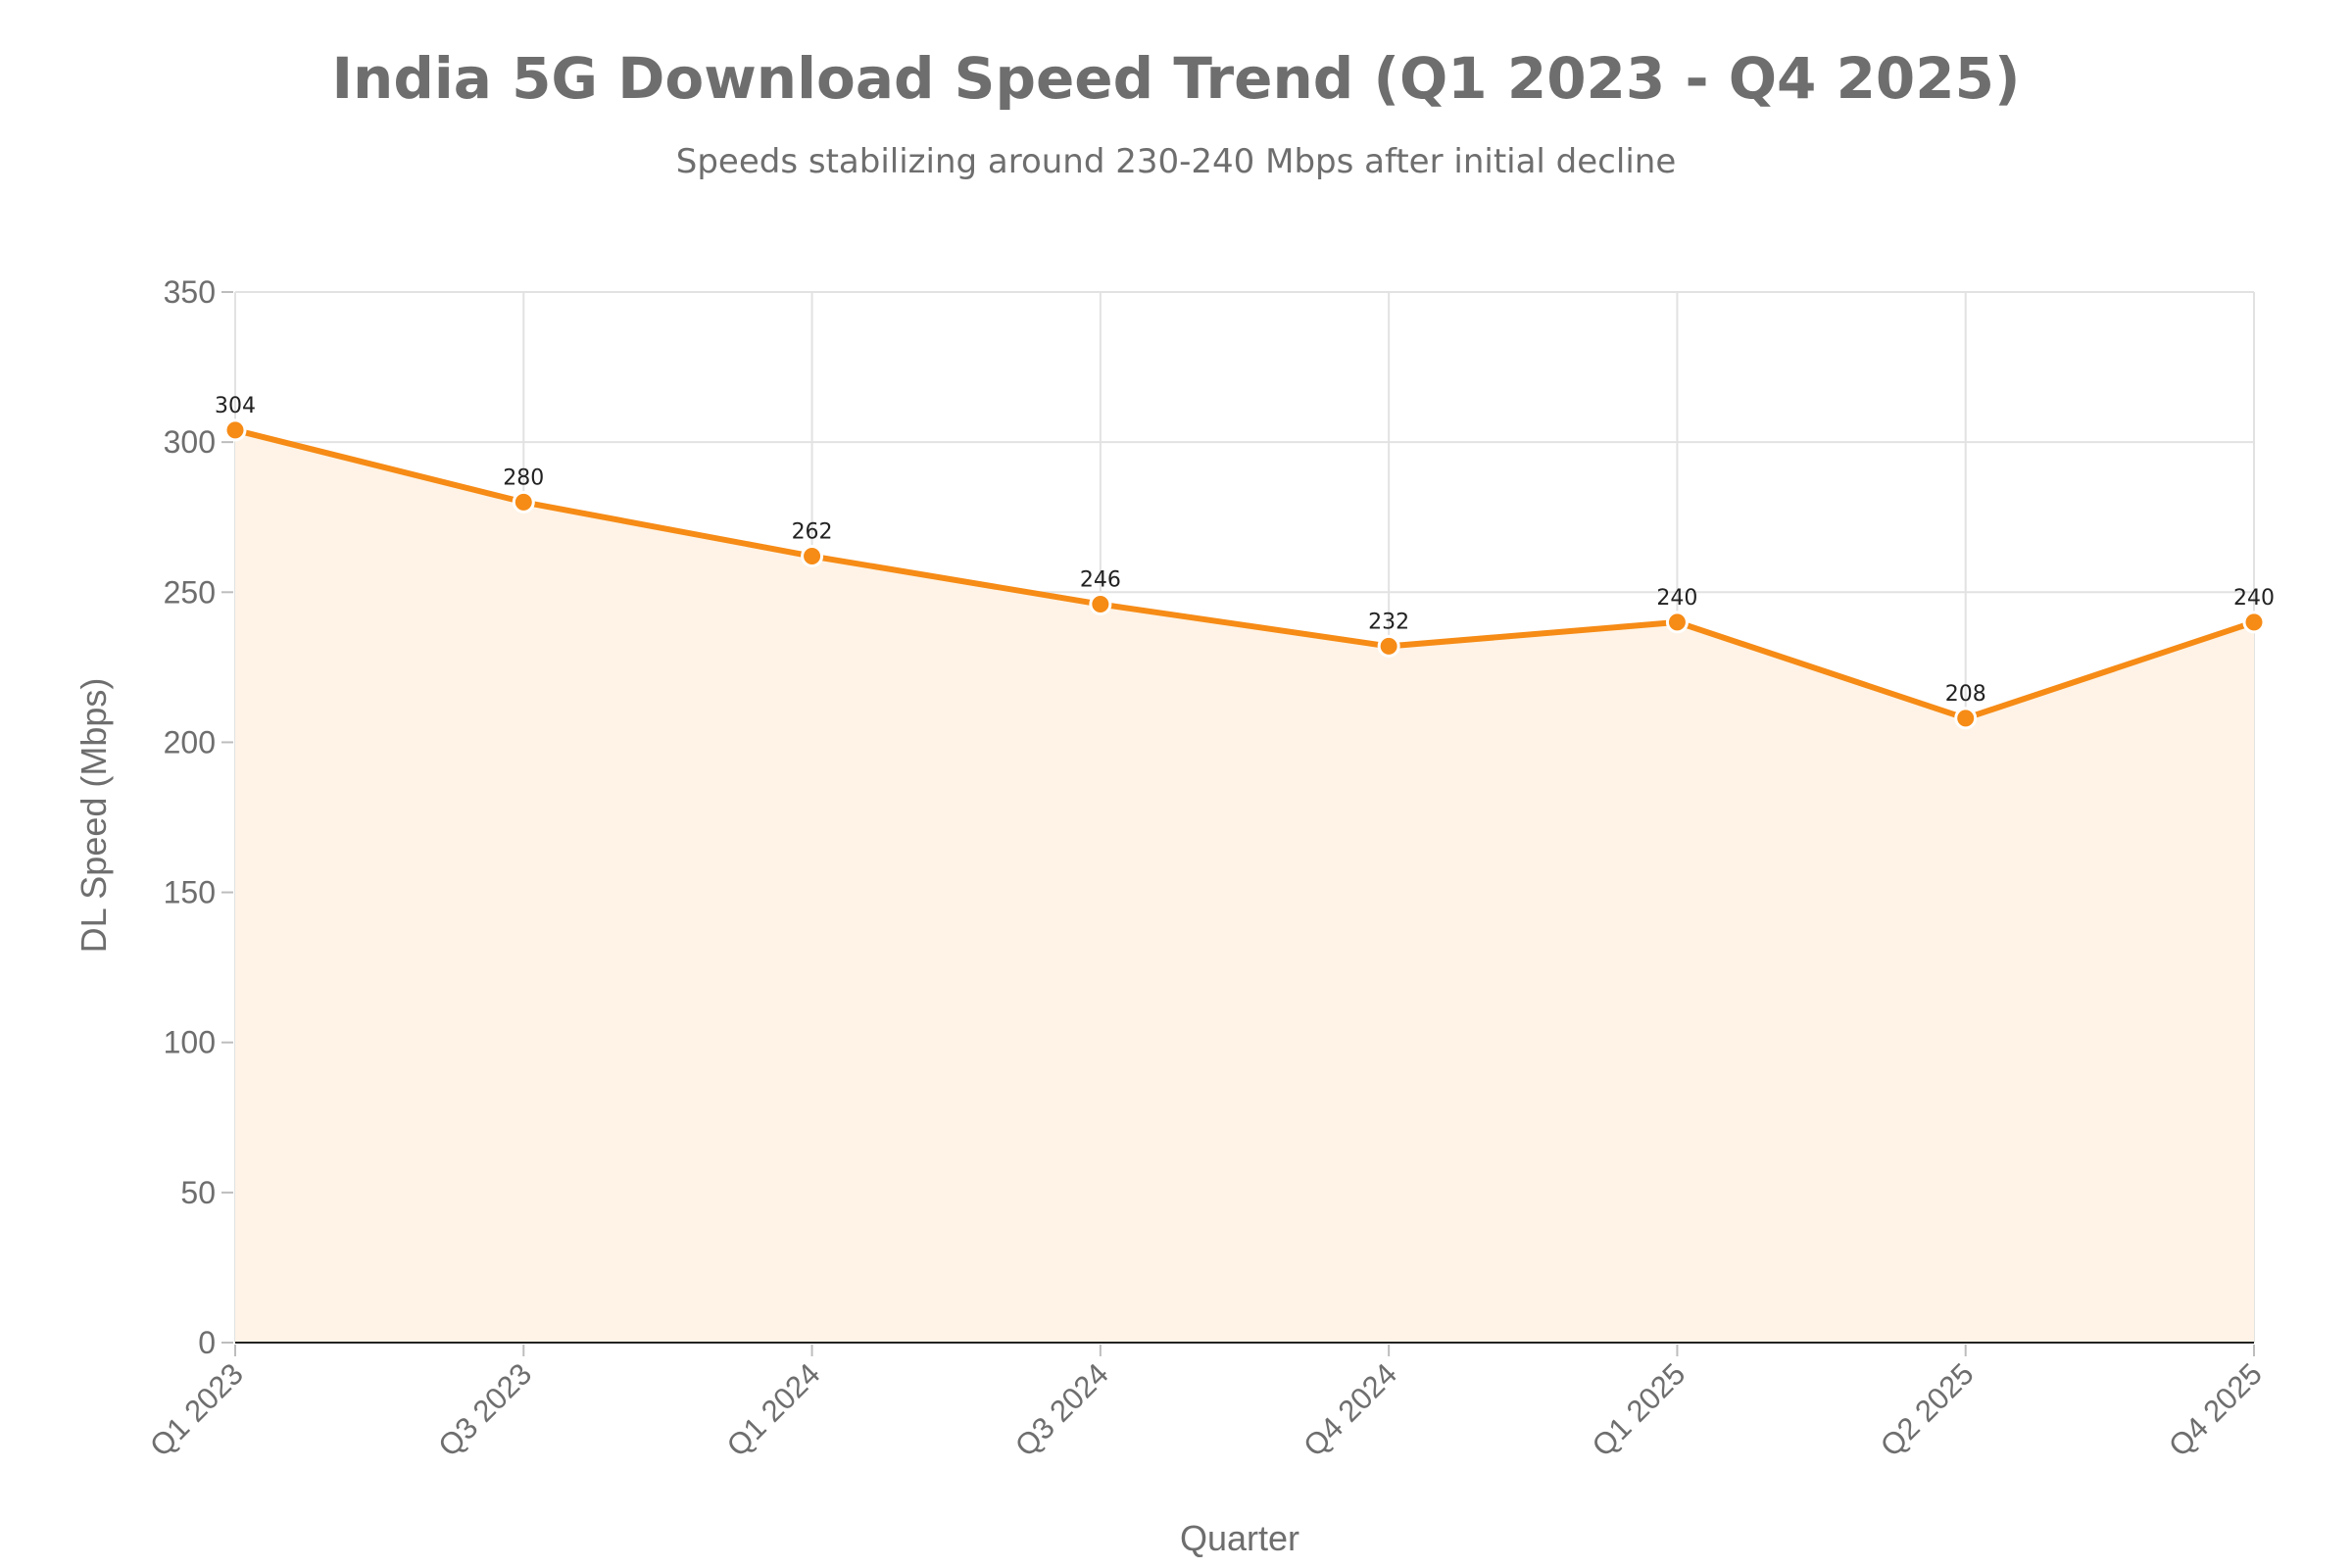 The image size is (2352, 1568). I want to click on data-label: 262, so click(812, 532).